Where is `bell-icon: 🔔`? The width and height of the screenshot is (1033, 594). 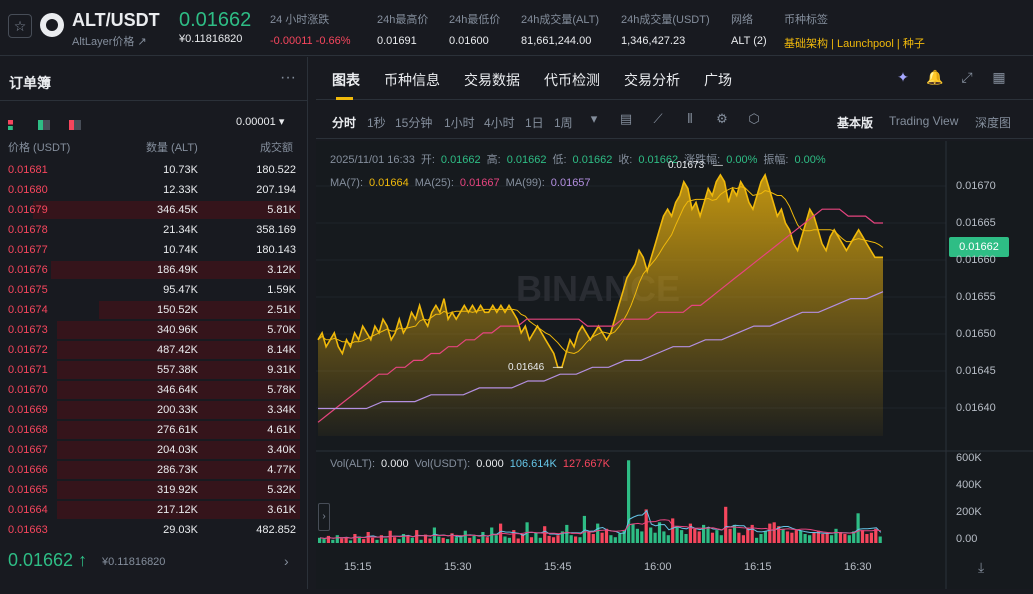
bell-icon: 🔔 is located at coordinates (935, 77).